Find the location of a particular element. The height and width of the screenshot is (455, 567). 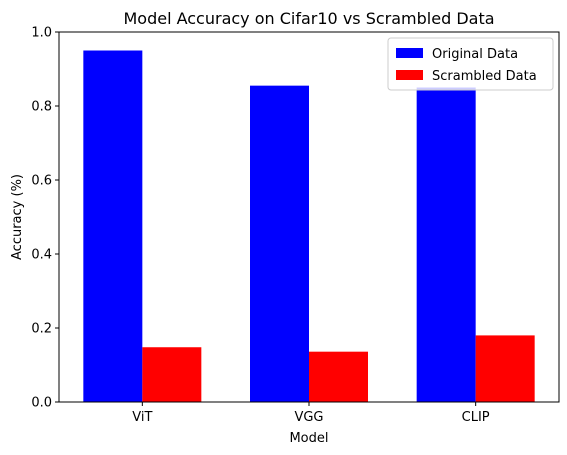

y-tick-label: 0.0 is located at coordinates (41, 403).